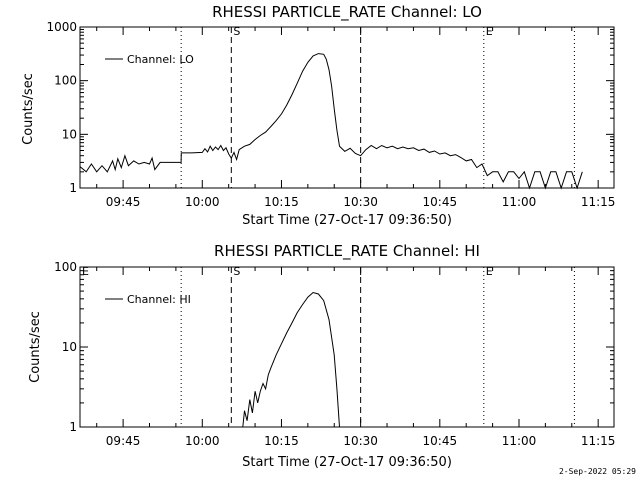  I want to click on series-line, so click(291, 359).